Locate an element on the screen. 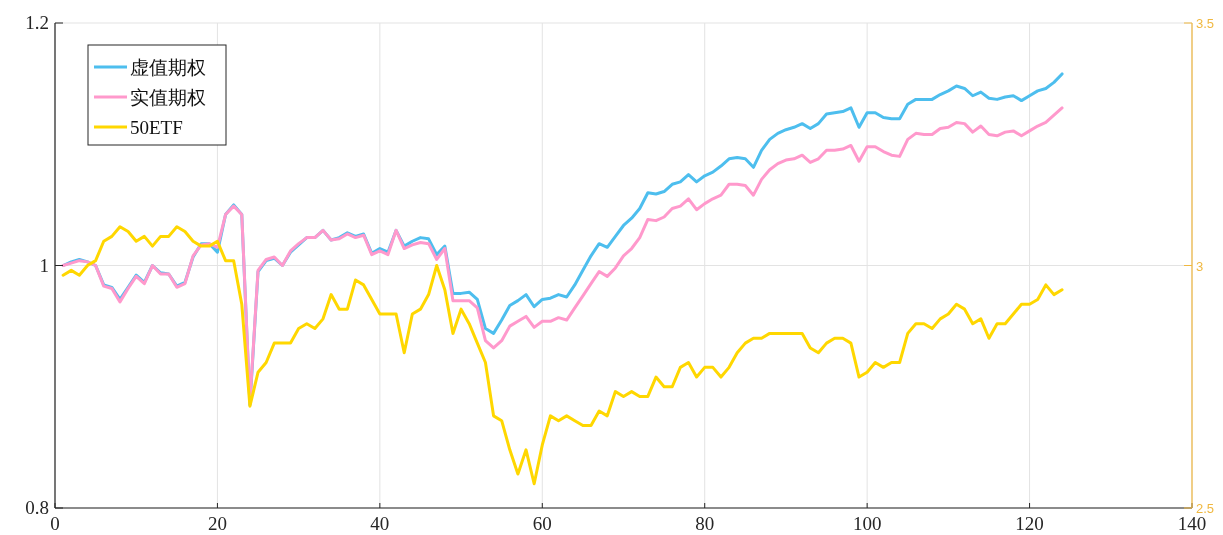 The image size is (1223, 535). x-tick-label: 140 is located at coordinates (1192, 523).